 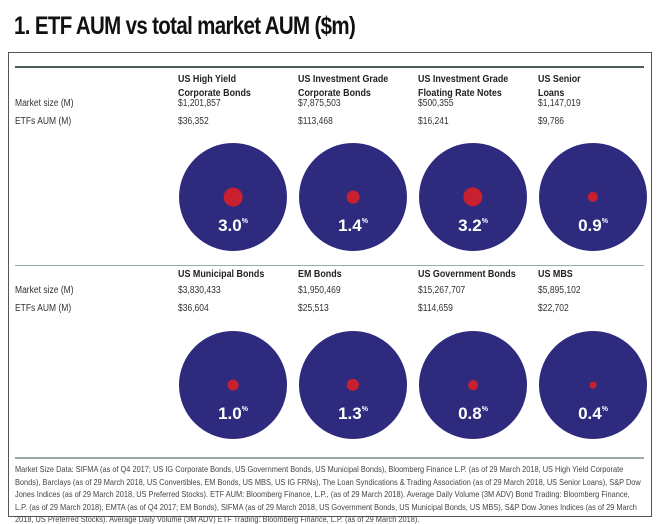 I want to click on pct-label: 0.9%, so click(x=593, y=226).